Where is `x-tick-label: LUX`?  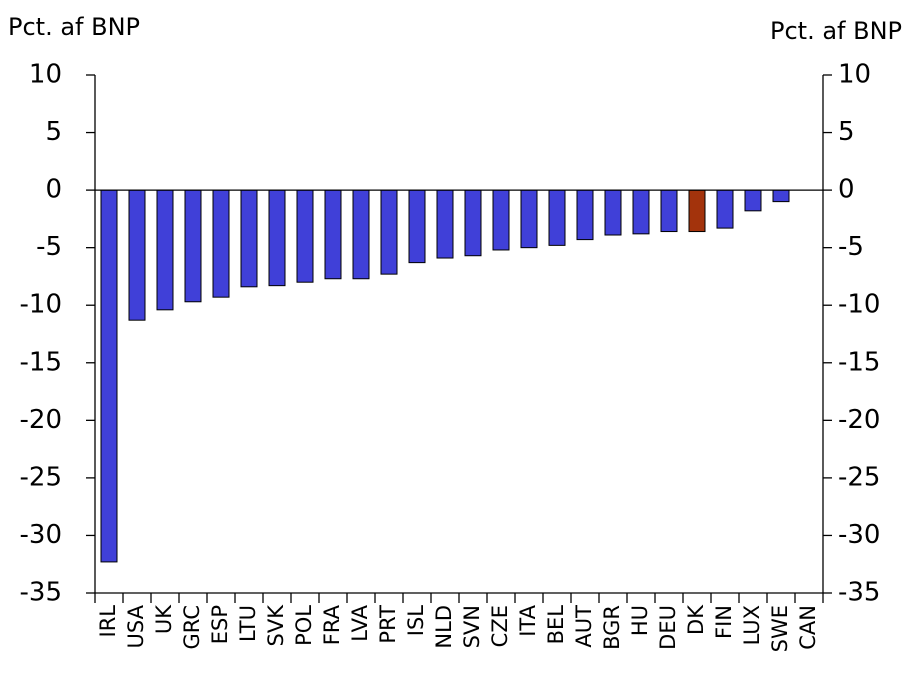
x-tick-label: LUX is located at coordinates (752, 625).